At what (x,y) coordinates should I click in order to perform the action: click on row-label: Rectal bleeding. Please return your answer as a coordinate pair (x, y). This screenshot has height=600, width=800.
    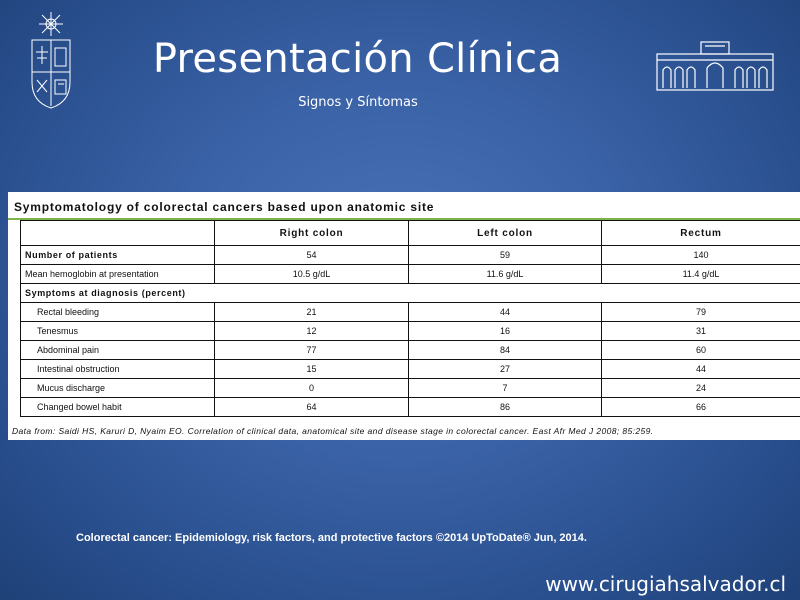
    Looking at the image, I should click on (117, 312).